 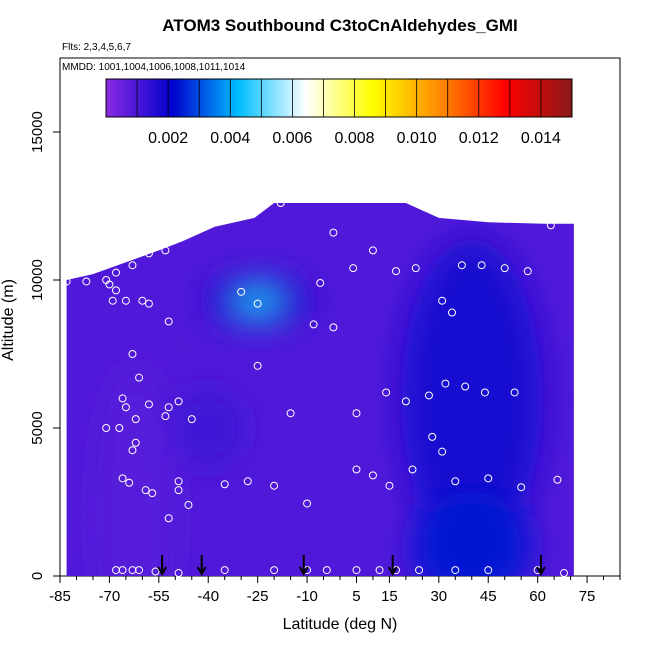 What do you see at coordinates (37, 576) in the screenshot?
I see `y-tick-label: 0` at bounding box center [37, 576].